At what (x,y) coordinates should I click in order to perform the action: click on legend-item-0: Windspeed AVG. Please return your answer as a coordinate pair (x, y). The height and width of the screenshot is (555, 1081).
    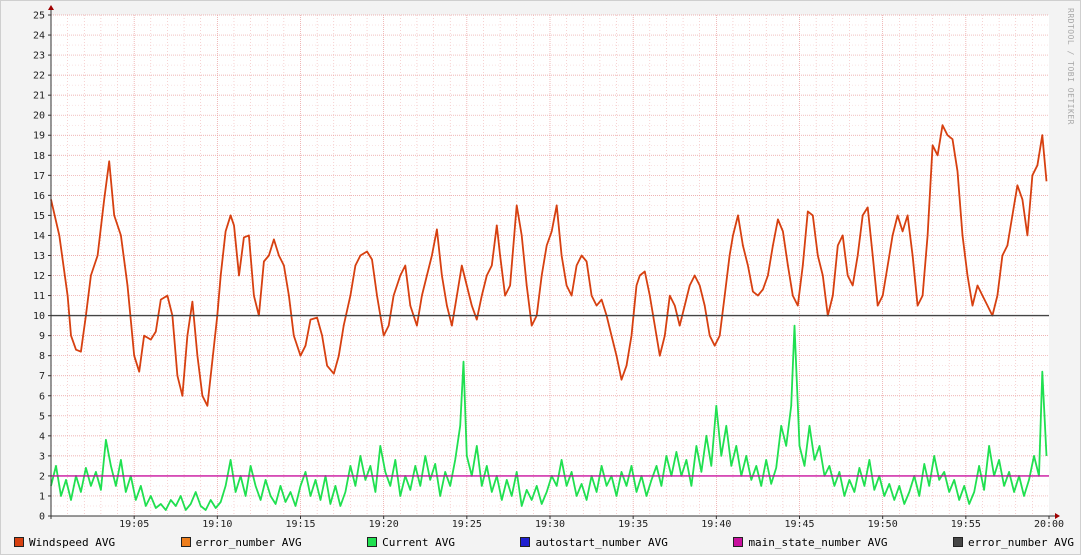
    Looking at the image, I should click on (64, 542).